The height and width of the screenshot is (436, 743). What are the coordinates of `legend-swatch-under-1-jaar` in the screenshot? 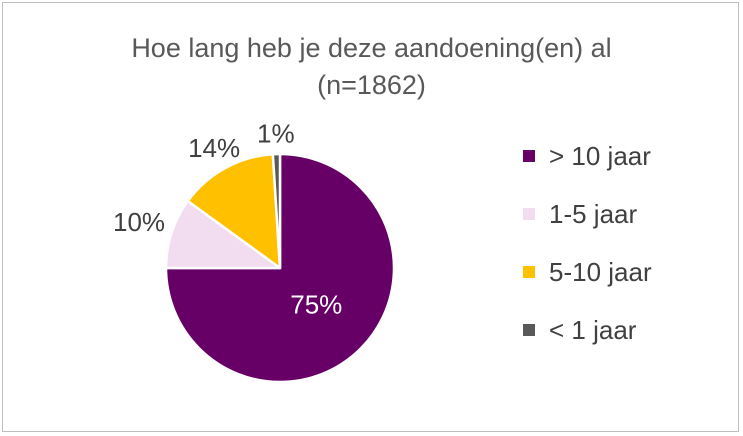 It's located at (529, 330).